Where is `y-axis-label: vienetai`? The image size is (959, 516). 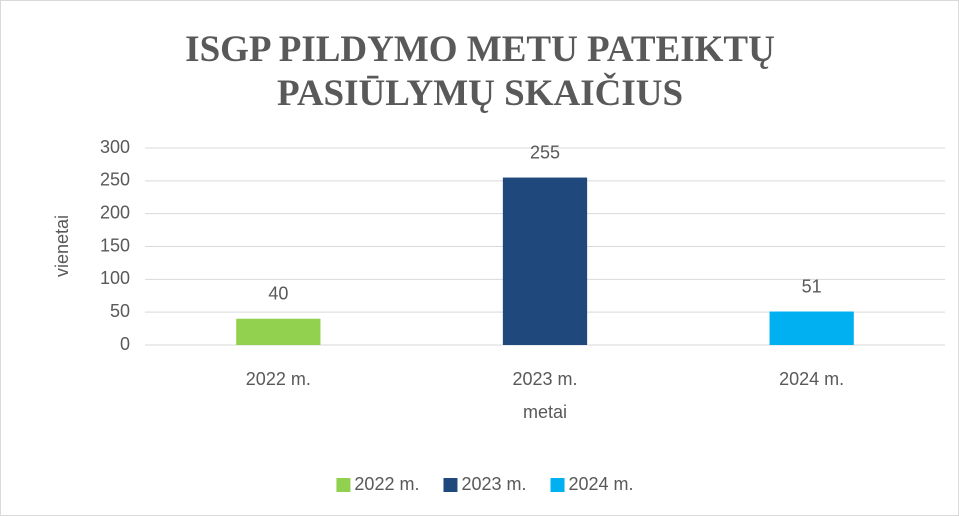 y-axis-label: vienetai is located at coordinates (62, 246).